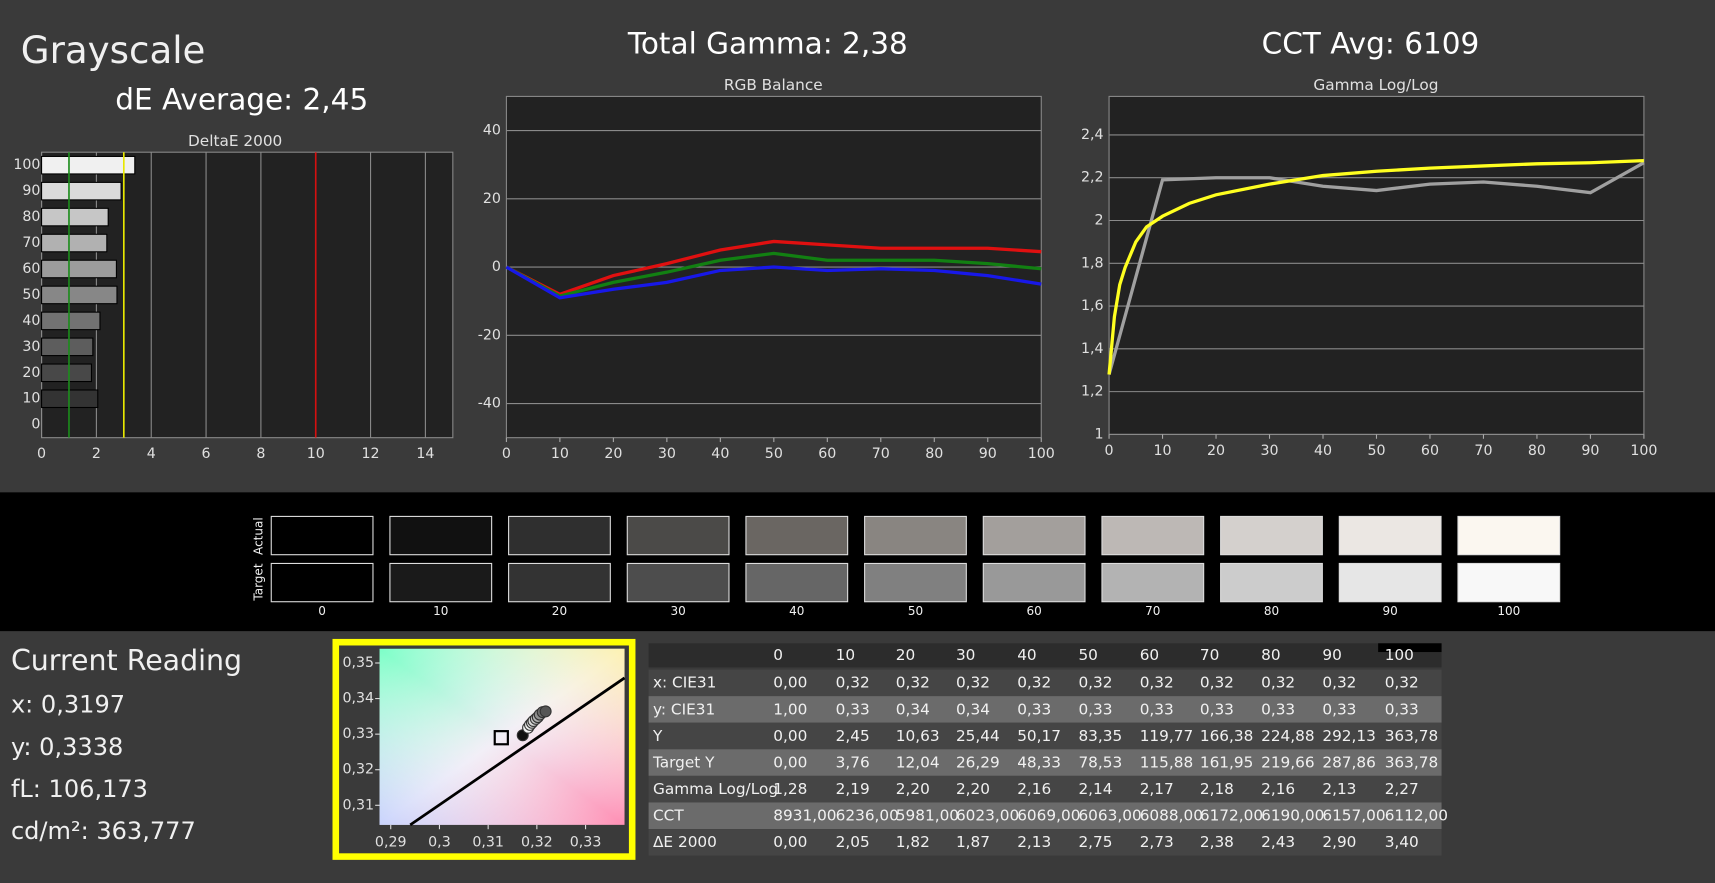 The height and width of the screenshot is (883, 1715). What do you see at coordinates (965, 655) in the screenshot?
I see `table-header: 30` at bounding box center [965, 655].